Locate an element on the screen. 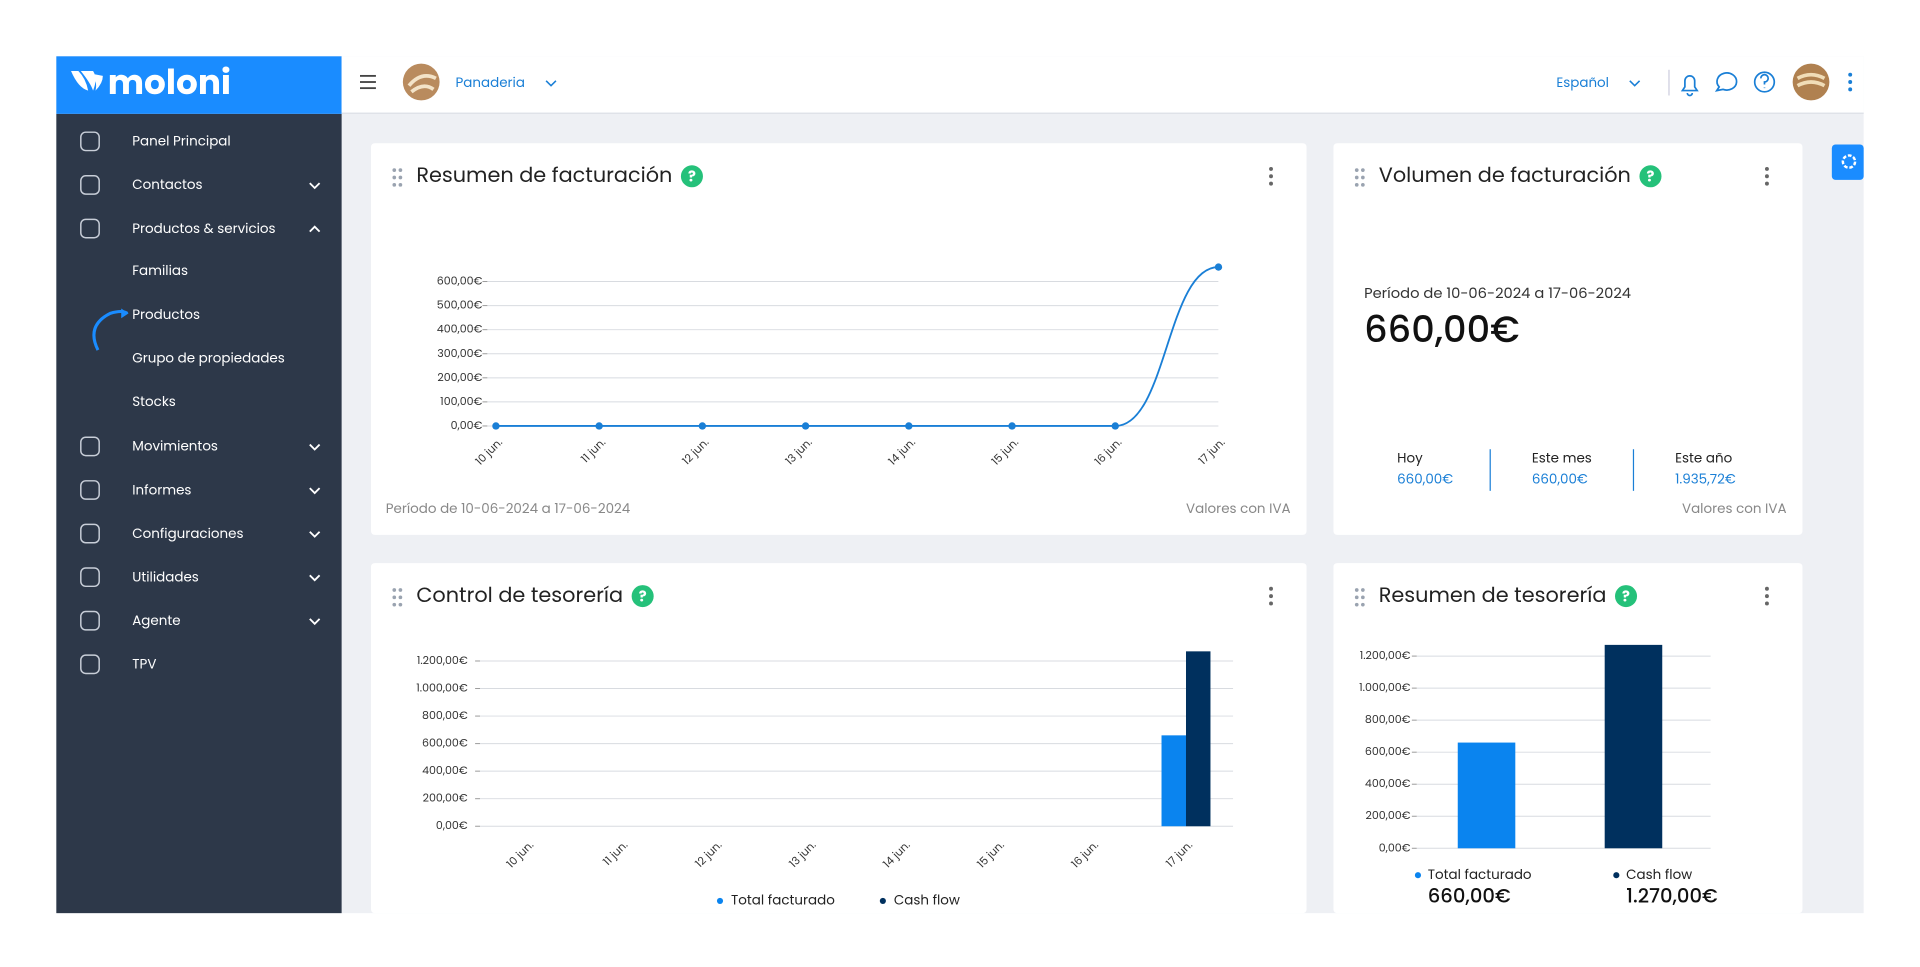 The height and width of the screenshot is (967, 1920). submenu-item: Grupo de propiedades is located at coordinates (208, 357).